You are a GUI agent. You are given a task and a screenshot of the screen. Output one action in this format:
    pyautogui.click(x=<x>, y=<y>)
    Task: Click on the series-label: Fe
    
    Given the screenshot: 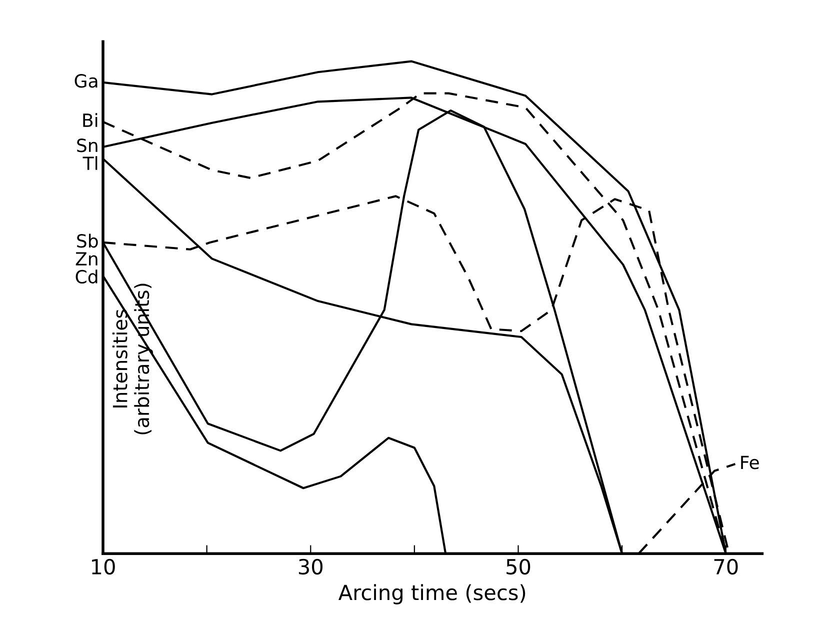 What is the action you would take?
    pyautogui.click(x=750, y=463)
    